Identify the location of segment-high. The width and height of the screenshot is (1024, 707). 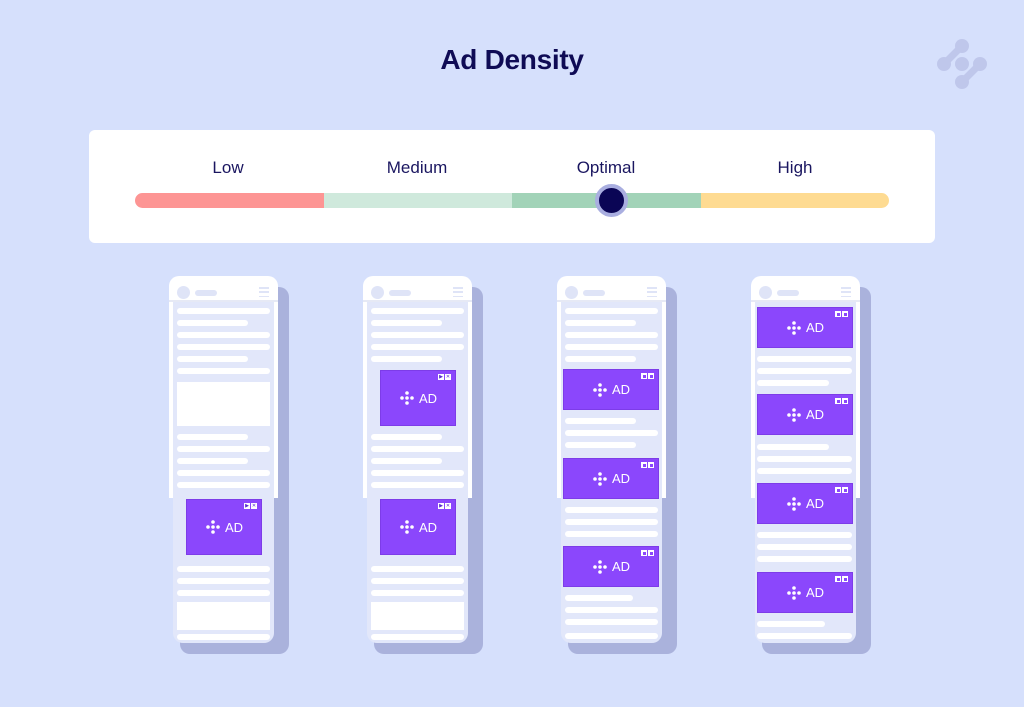
(794, 200).